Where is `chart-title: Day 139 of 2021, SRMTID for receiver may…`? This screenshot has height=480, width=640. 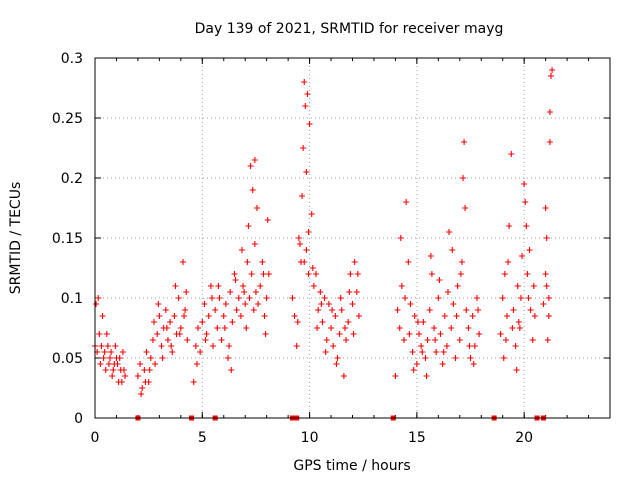
chart-title: Day 139 of 2021, SRMTID for receiver may… is located at coordinates (349, 29).